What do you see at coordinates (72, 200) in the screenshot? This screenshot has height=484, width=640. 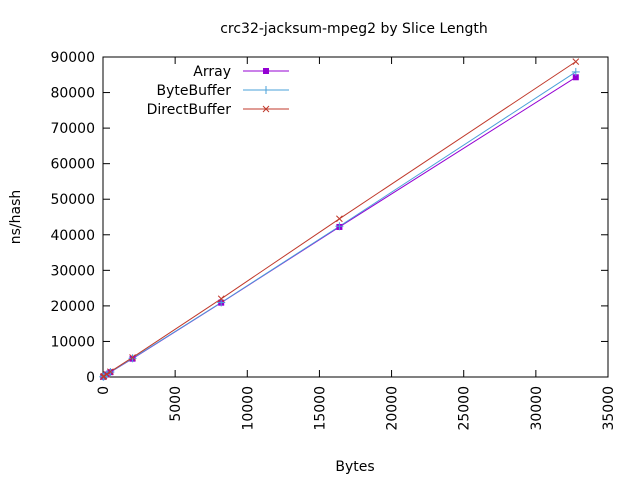 I see `y-tick-label: 50000` at bounding box center [72, 200].